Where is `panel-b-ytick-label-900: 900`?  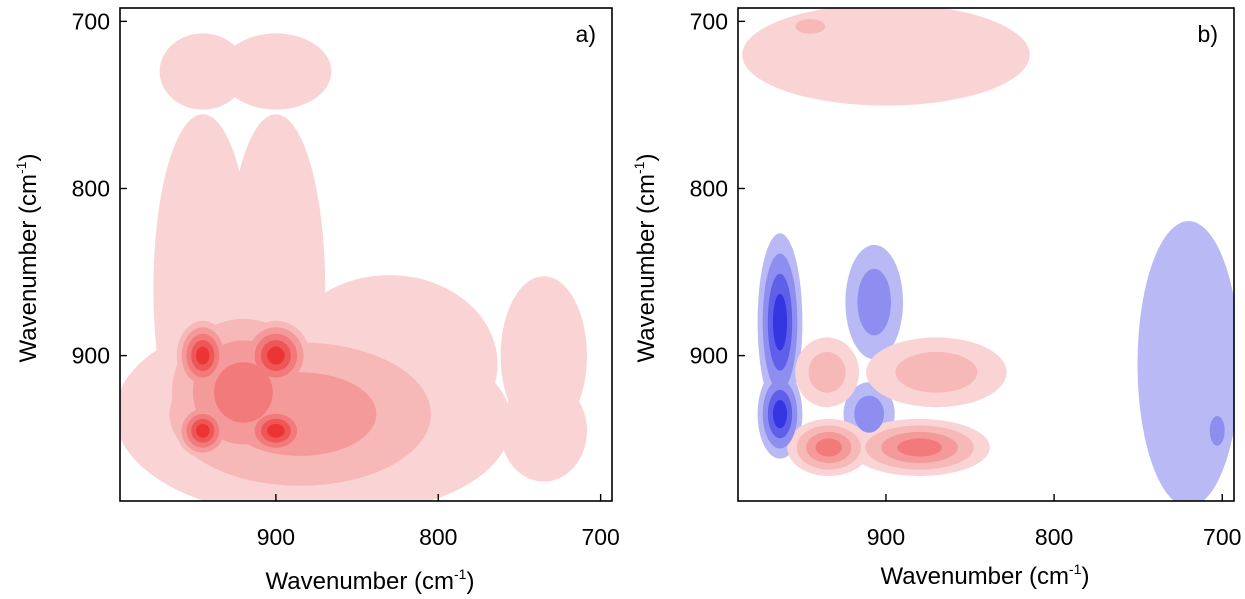 panel-b-ytick-label-900: 900 is located at coordinates (709, 356).